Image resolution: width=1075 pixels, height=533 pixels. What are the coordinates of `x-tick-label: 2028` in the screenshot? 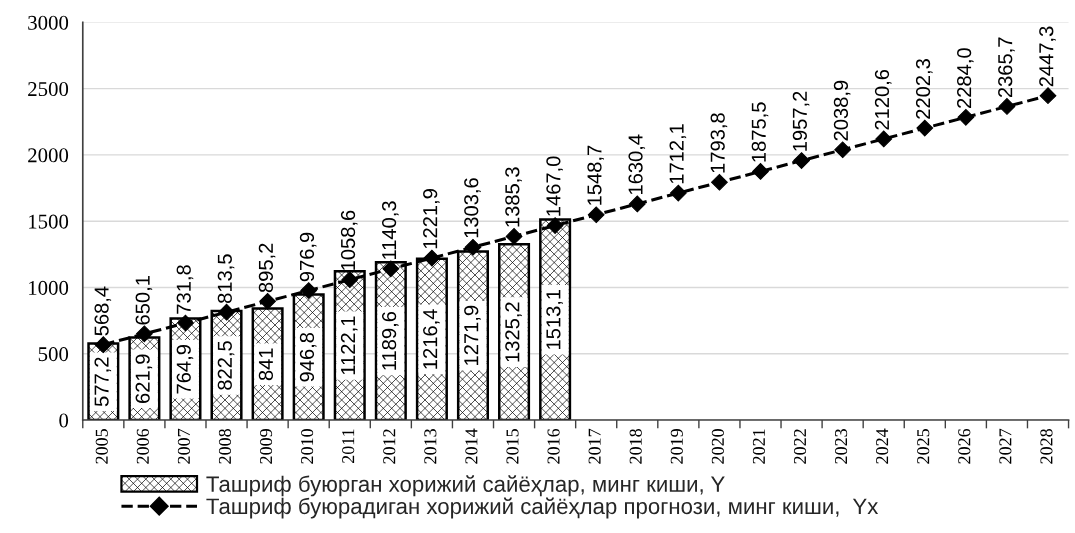 It's located at (1046, 446).